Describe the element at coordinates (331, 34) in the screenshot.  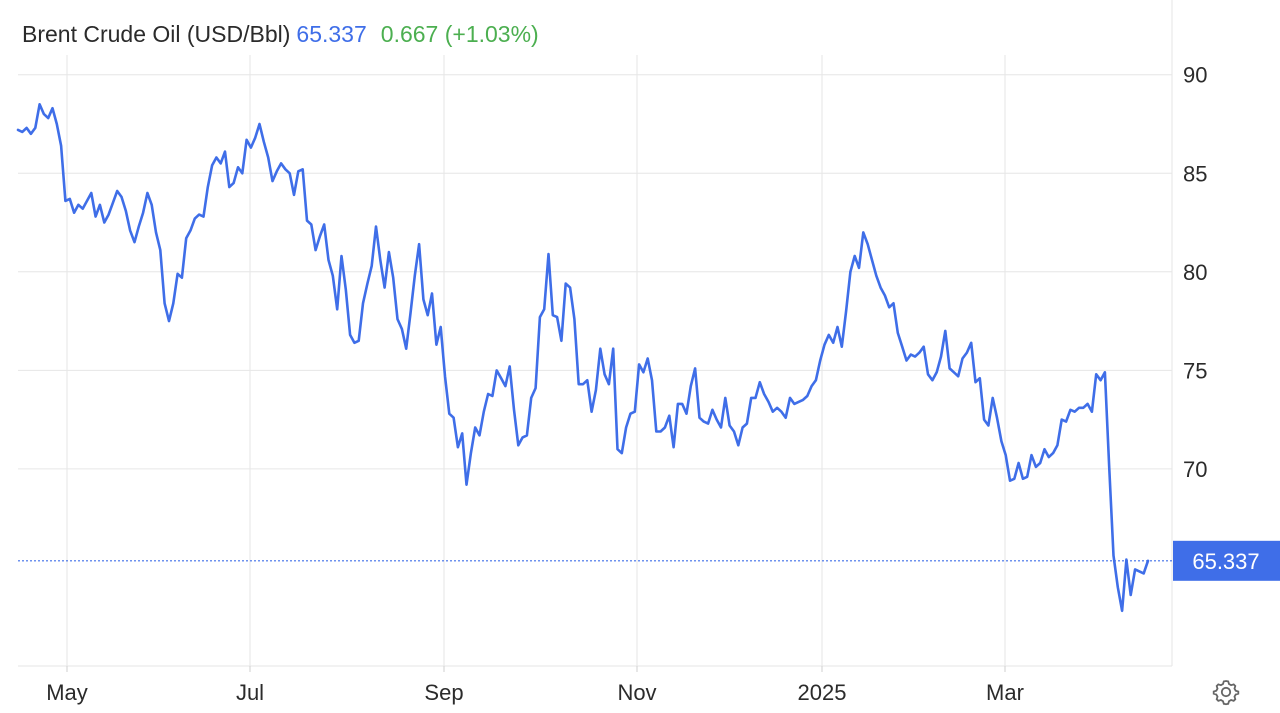
I see `current-price: 65.337` at that location.